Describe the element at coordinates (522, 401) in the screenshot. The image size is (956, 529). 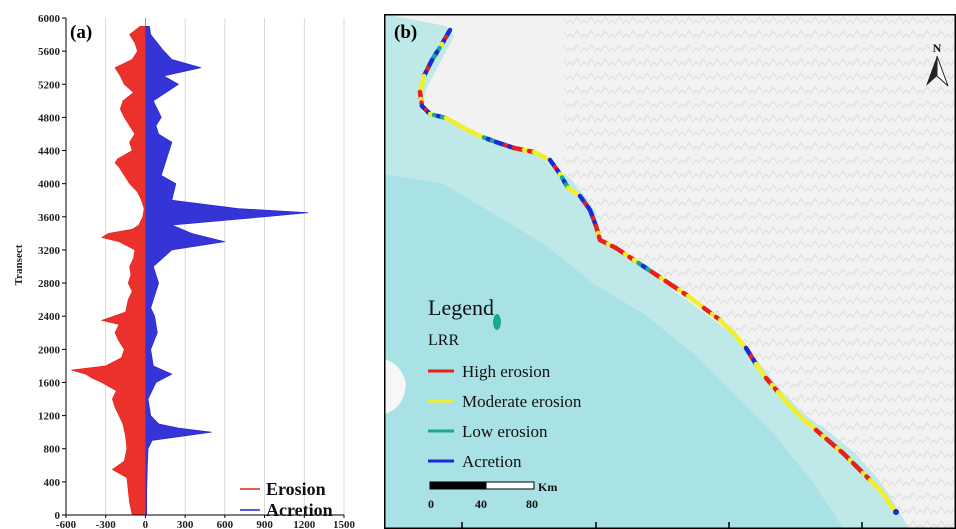
I see `legend-item-label: Moderate erosion` at that location.